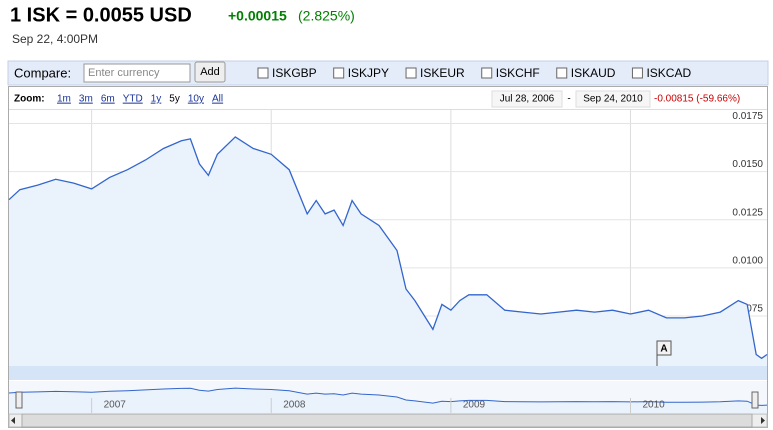 This screenshot has width=773, height=430. Describe the element at coordinates (326, 16) in the screenshot. I see `change-pct: (2.825%)` at that location.